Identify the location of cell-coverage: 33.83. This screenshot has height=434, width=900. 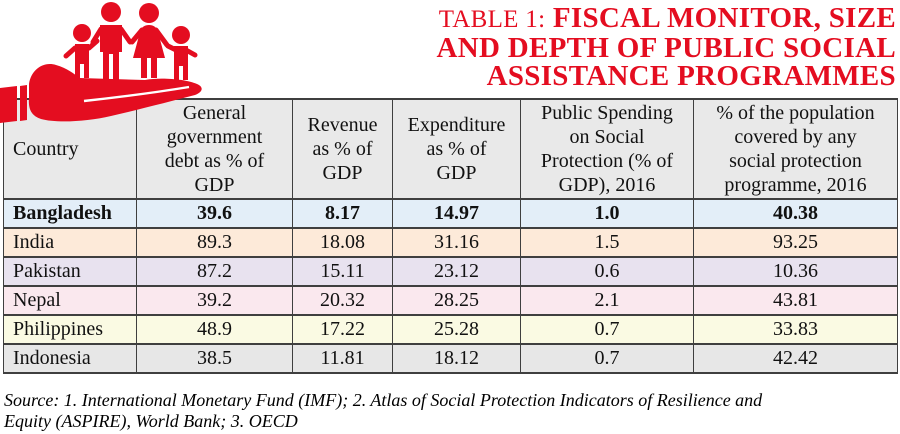
(795, 329).